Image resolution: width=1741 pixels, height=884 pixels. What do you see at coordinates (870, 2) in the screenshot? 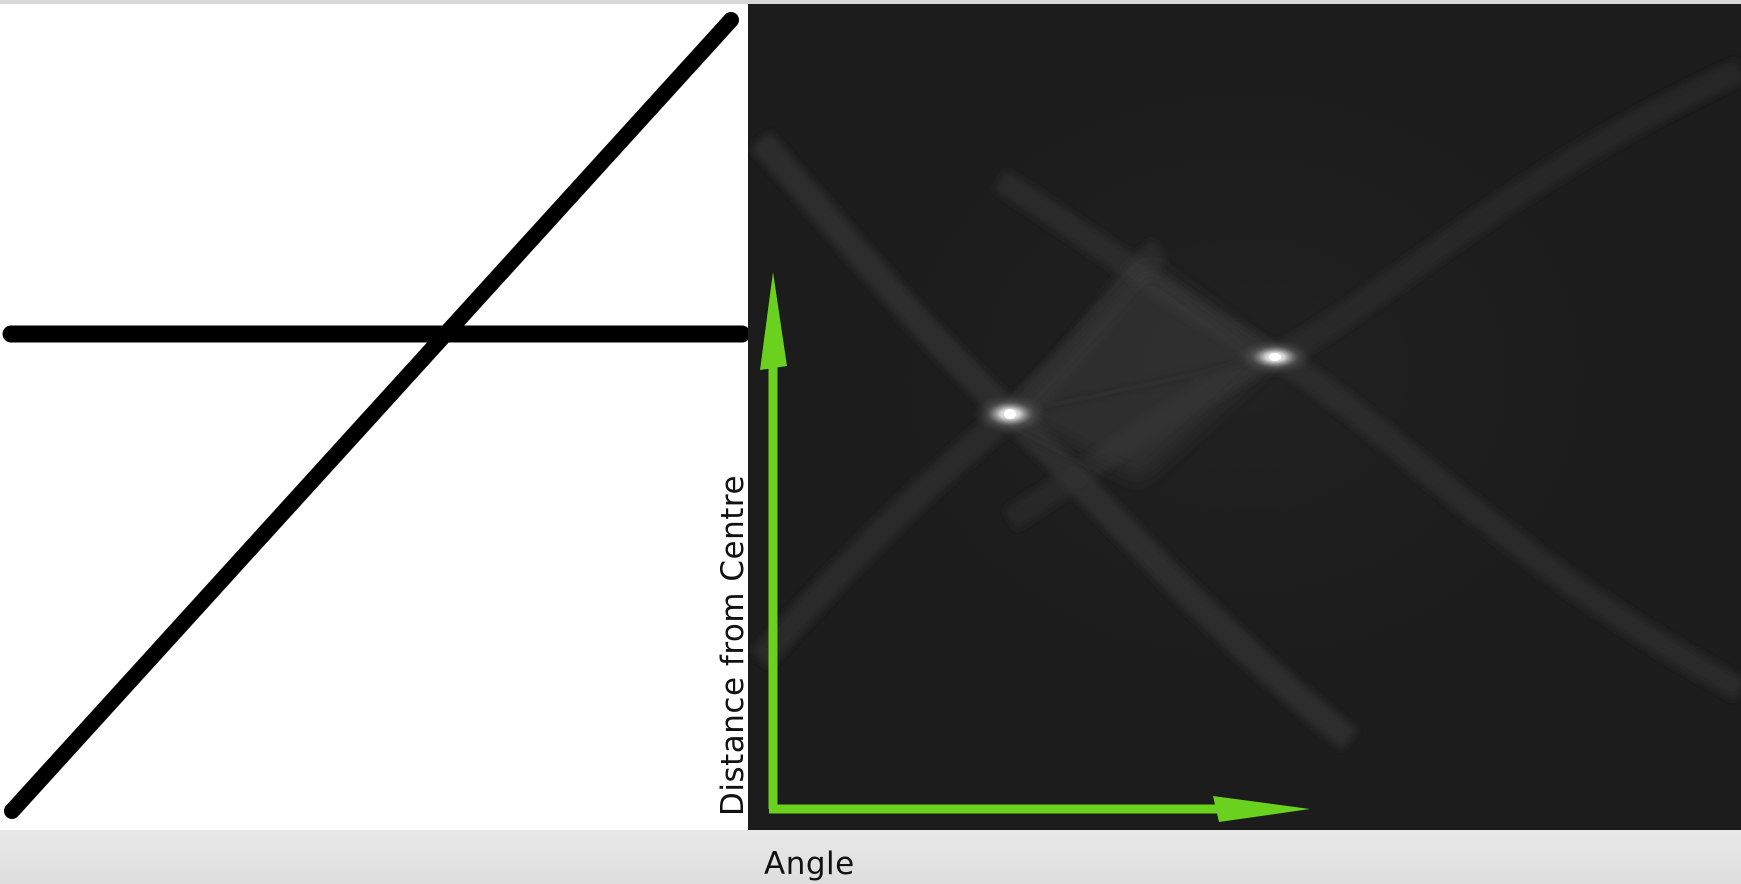
I see `top-border` at bounding box center [870, 2].